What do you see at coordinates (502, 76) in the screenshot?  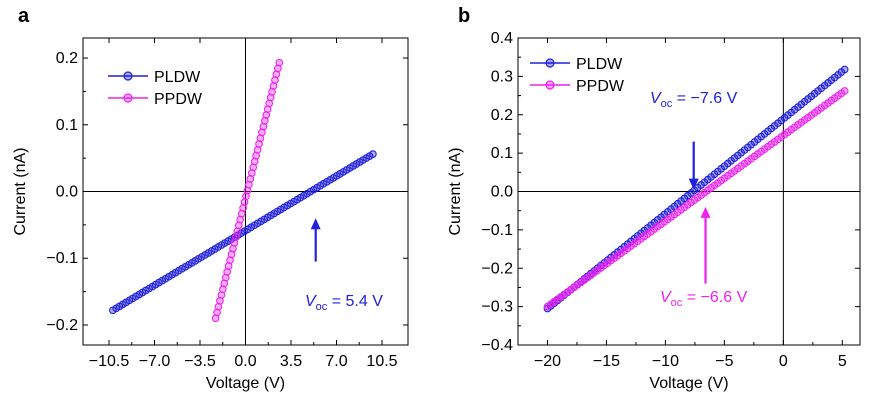 I see `y-tick-label: 0.3` at bounding box center [502, 76].